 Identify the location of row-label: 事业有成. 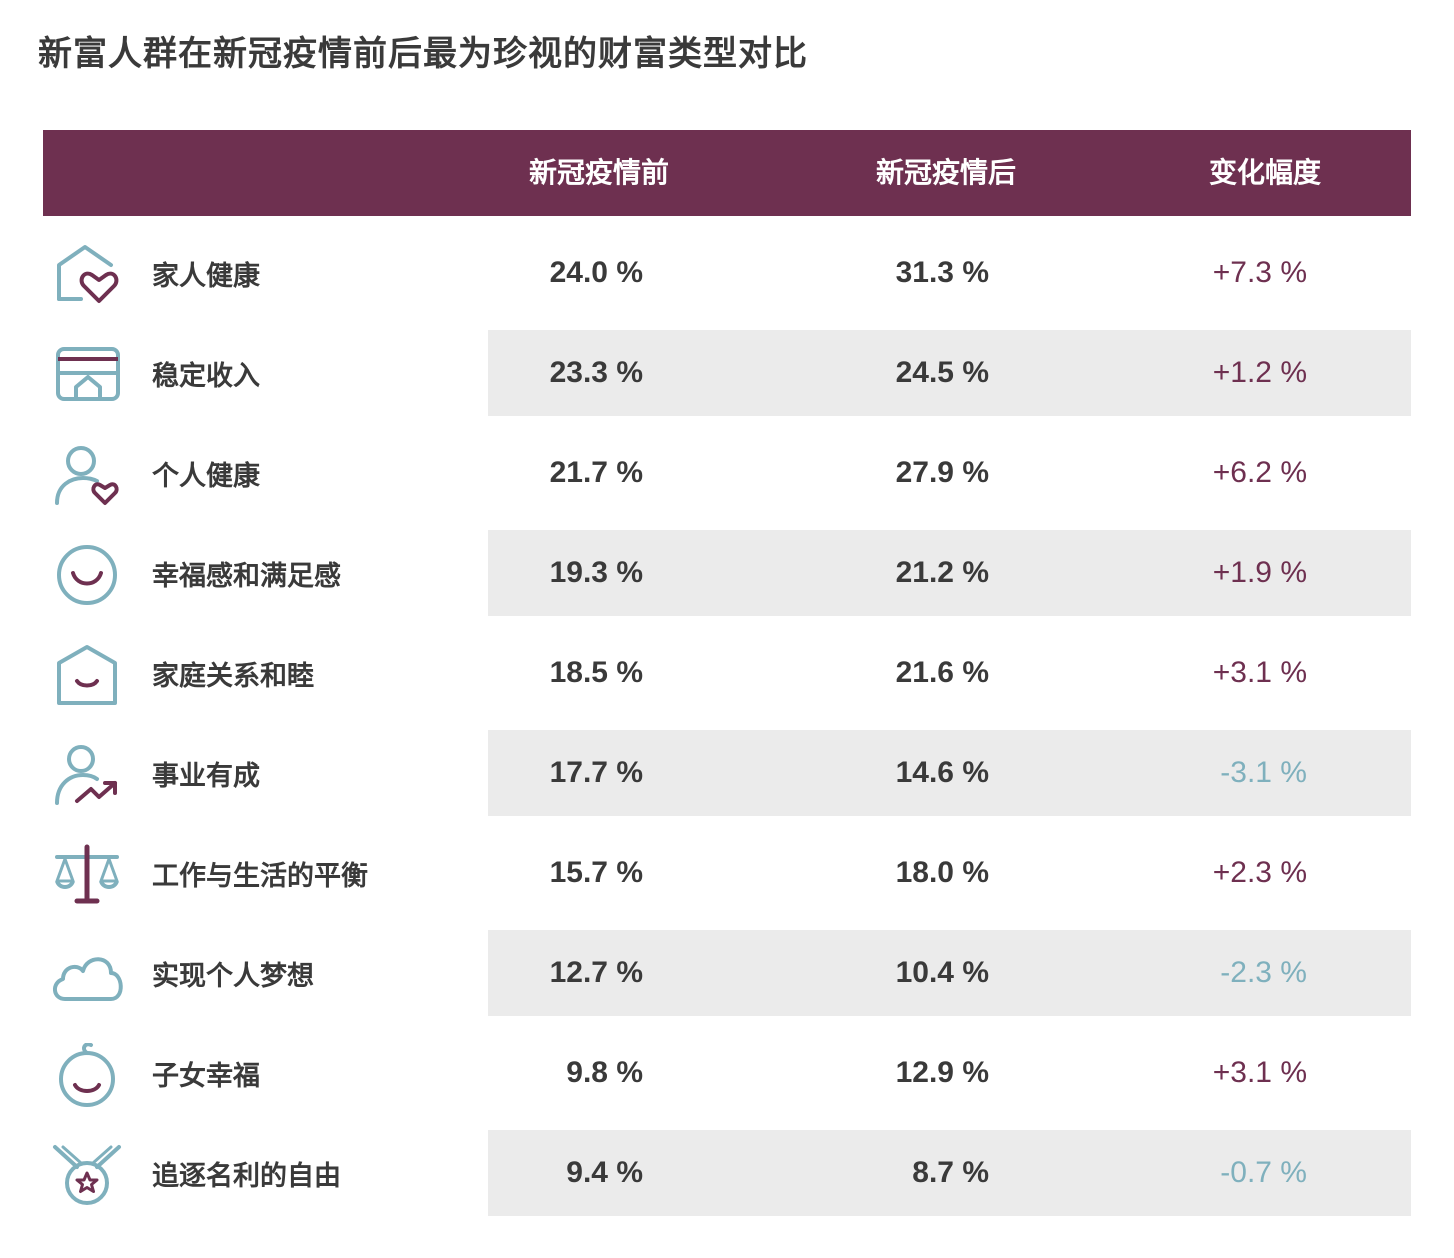
(206, 776).